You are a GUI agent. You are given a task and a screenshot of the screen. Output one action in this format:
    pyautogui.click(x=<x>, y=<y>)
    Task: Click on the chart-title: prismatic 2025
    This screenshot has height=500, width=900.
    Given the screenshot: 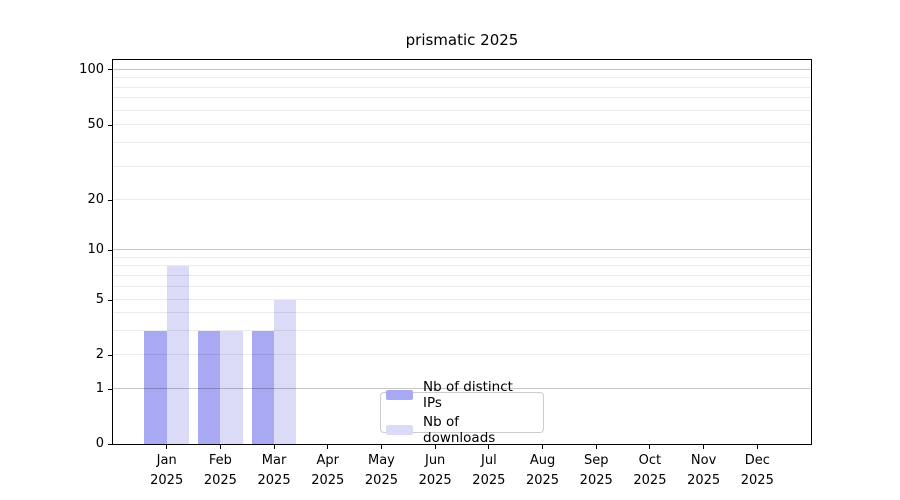 What is the action you would take?
    pyautogui.click(x=462, y=40)
    